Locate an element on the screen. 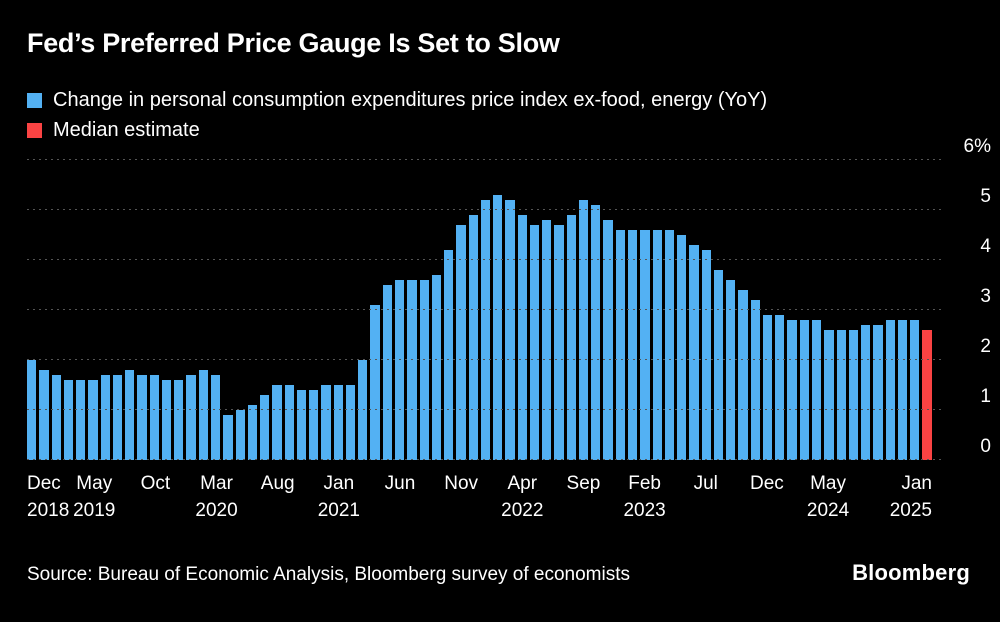  tick-month: Feb is located at coordinates (644, 483).